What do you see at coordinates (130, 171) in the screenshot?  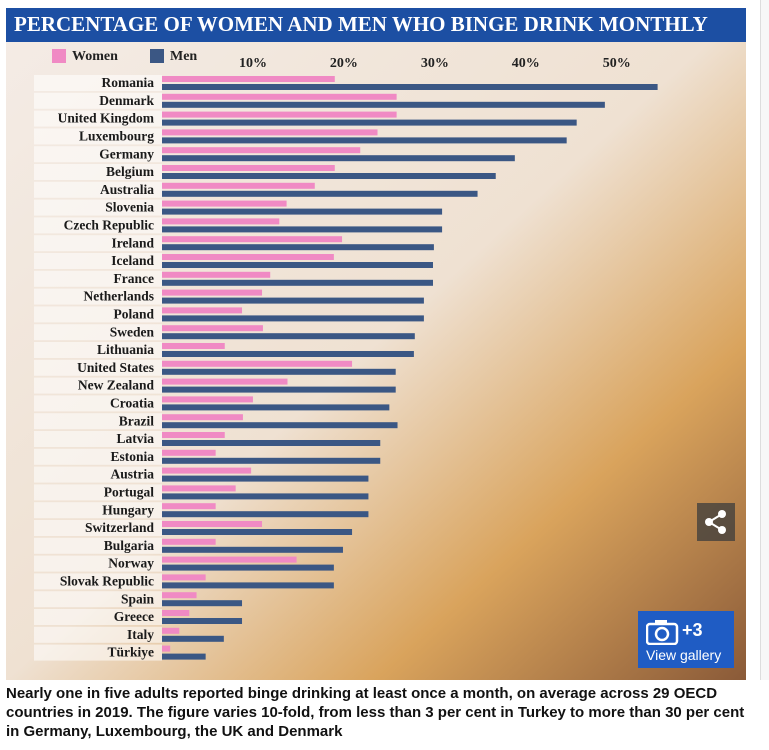 I see `y-category-label: Belgium` at bounding box center [130, 171].